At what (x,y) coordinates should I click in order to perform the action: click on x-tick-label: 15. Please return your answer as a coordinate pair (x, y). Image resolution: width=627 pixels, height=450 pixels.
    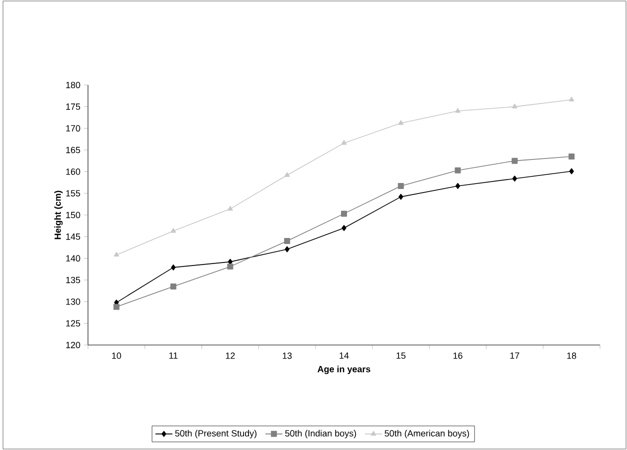
    Looking at the image, I should click on (401, 355).